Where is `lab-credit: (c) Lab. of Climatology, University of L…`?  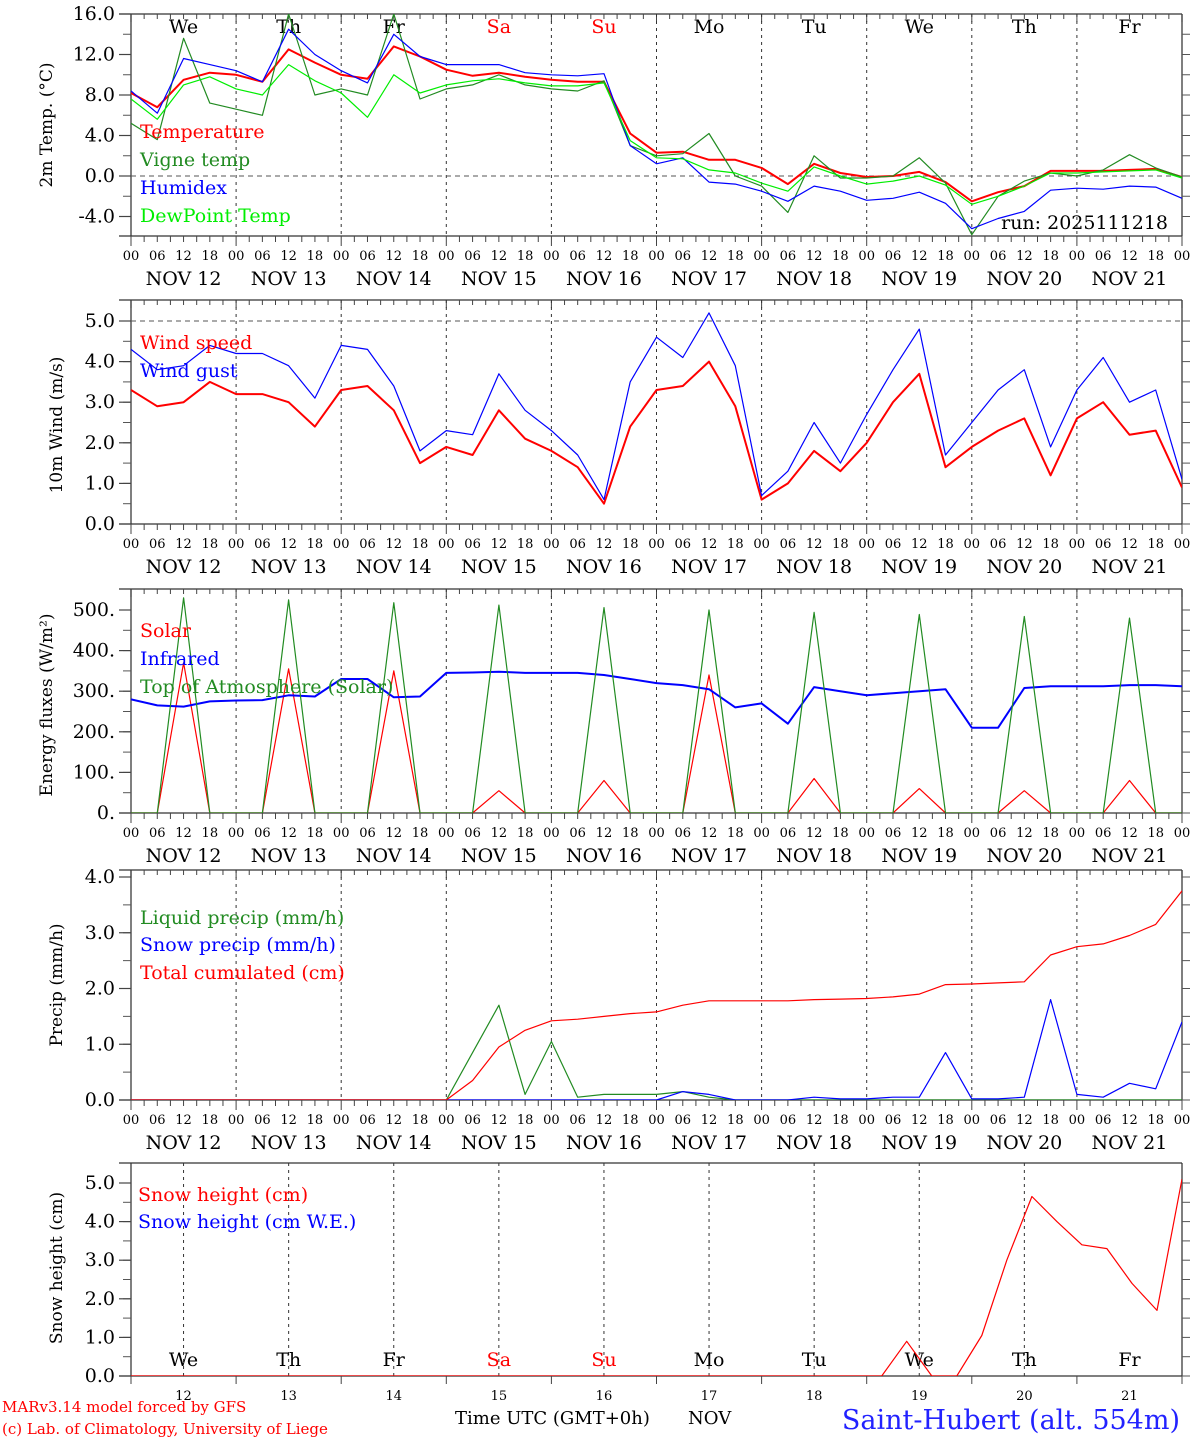
lab-credit: (c) Lab. of Climatology, University of L… is located at coordinates (165, 1429).